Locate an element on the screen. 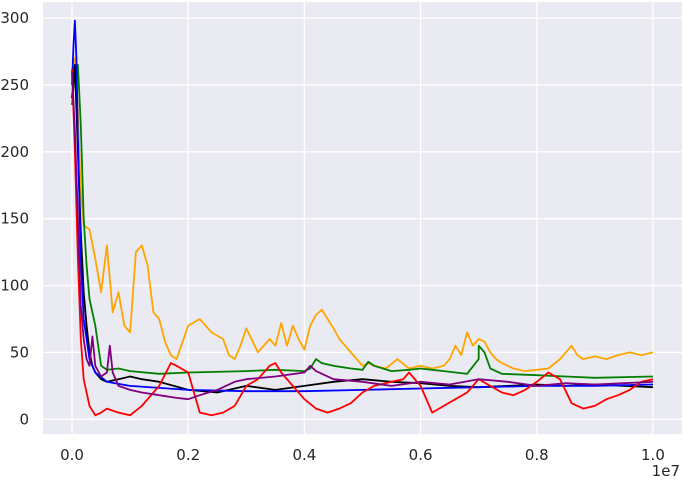  x-axis-offset-label: 1e7 is located at coordinates (666, 471).